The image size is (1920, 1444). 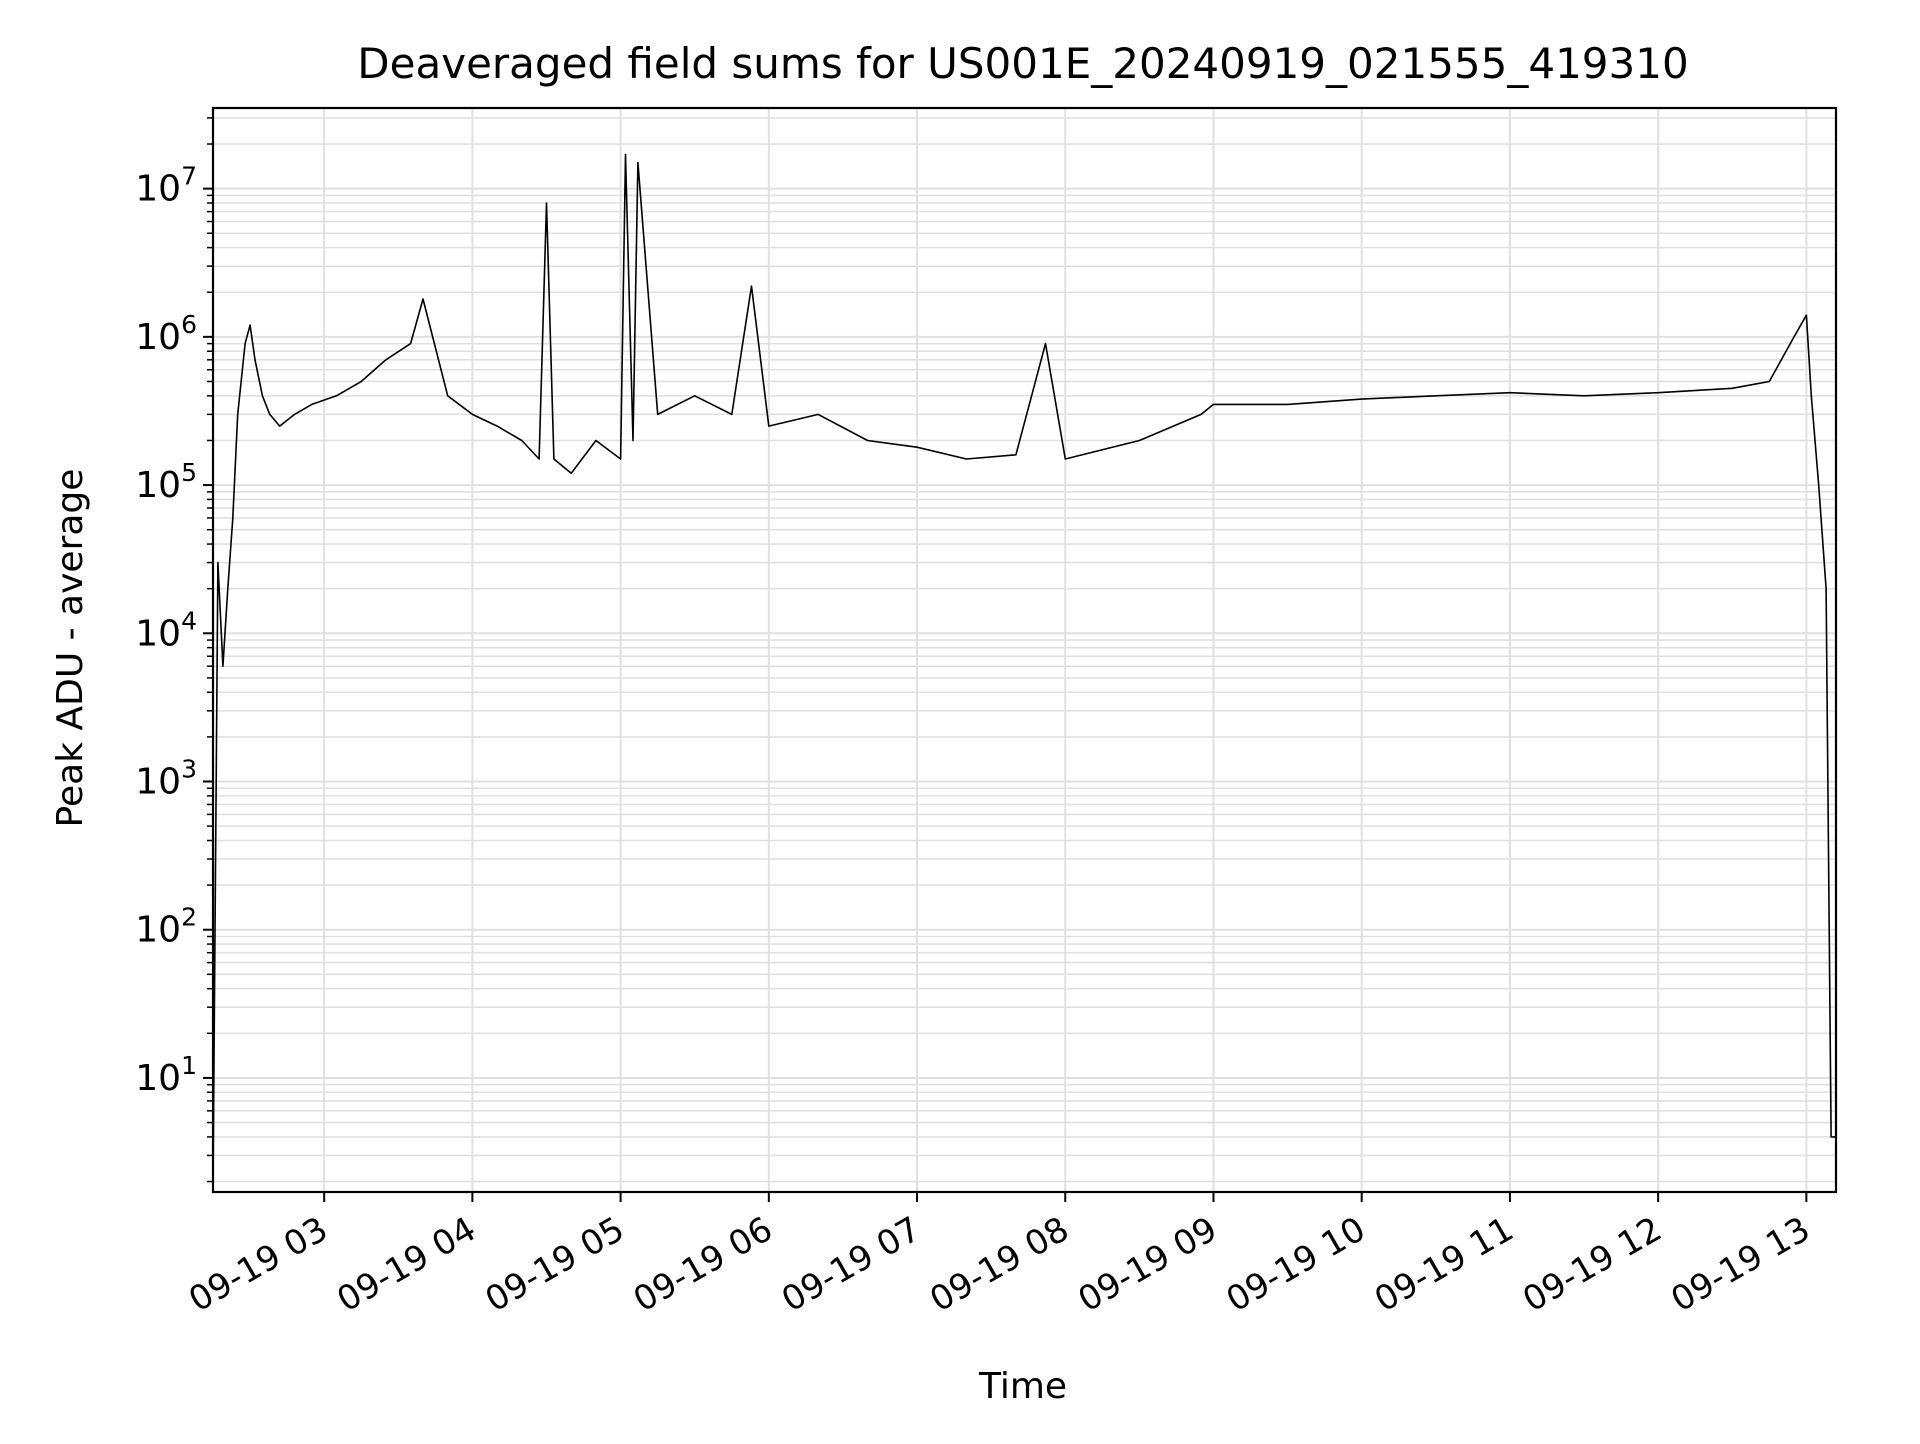 I want to click on x-axis-label: Time, so click(x=1022, y=1386).